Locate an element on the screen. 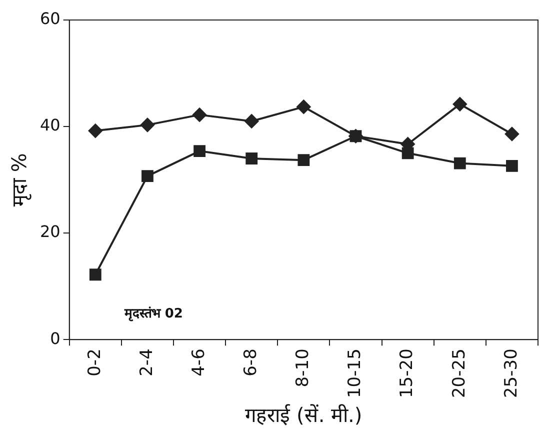 The width and height of the screenshot is (548, 438). x-tick-label: 4-6 is located at coordinates (198, 362).